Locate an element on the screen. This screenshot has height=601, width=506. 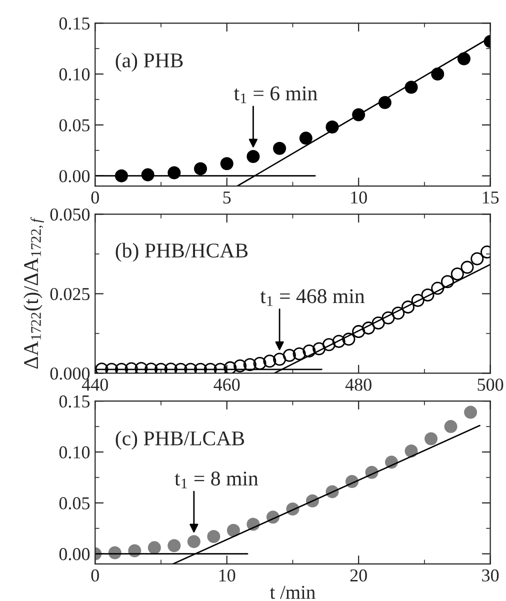
y-tick-label: 0.000 is located at coordinates (70, 373).